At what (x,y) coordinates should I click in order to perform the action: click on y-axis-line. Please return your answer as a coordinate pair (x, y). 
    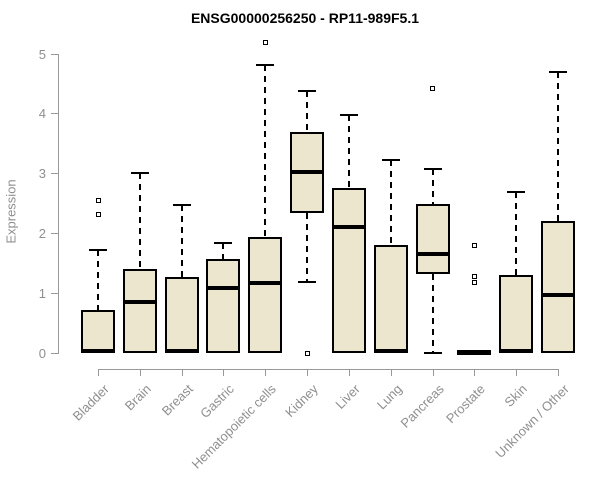
    Looking at the image, I should click on (58, 203).